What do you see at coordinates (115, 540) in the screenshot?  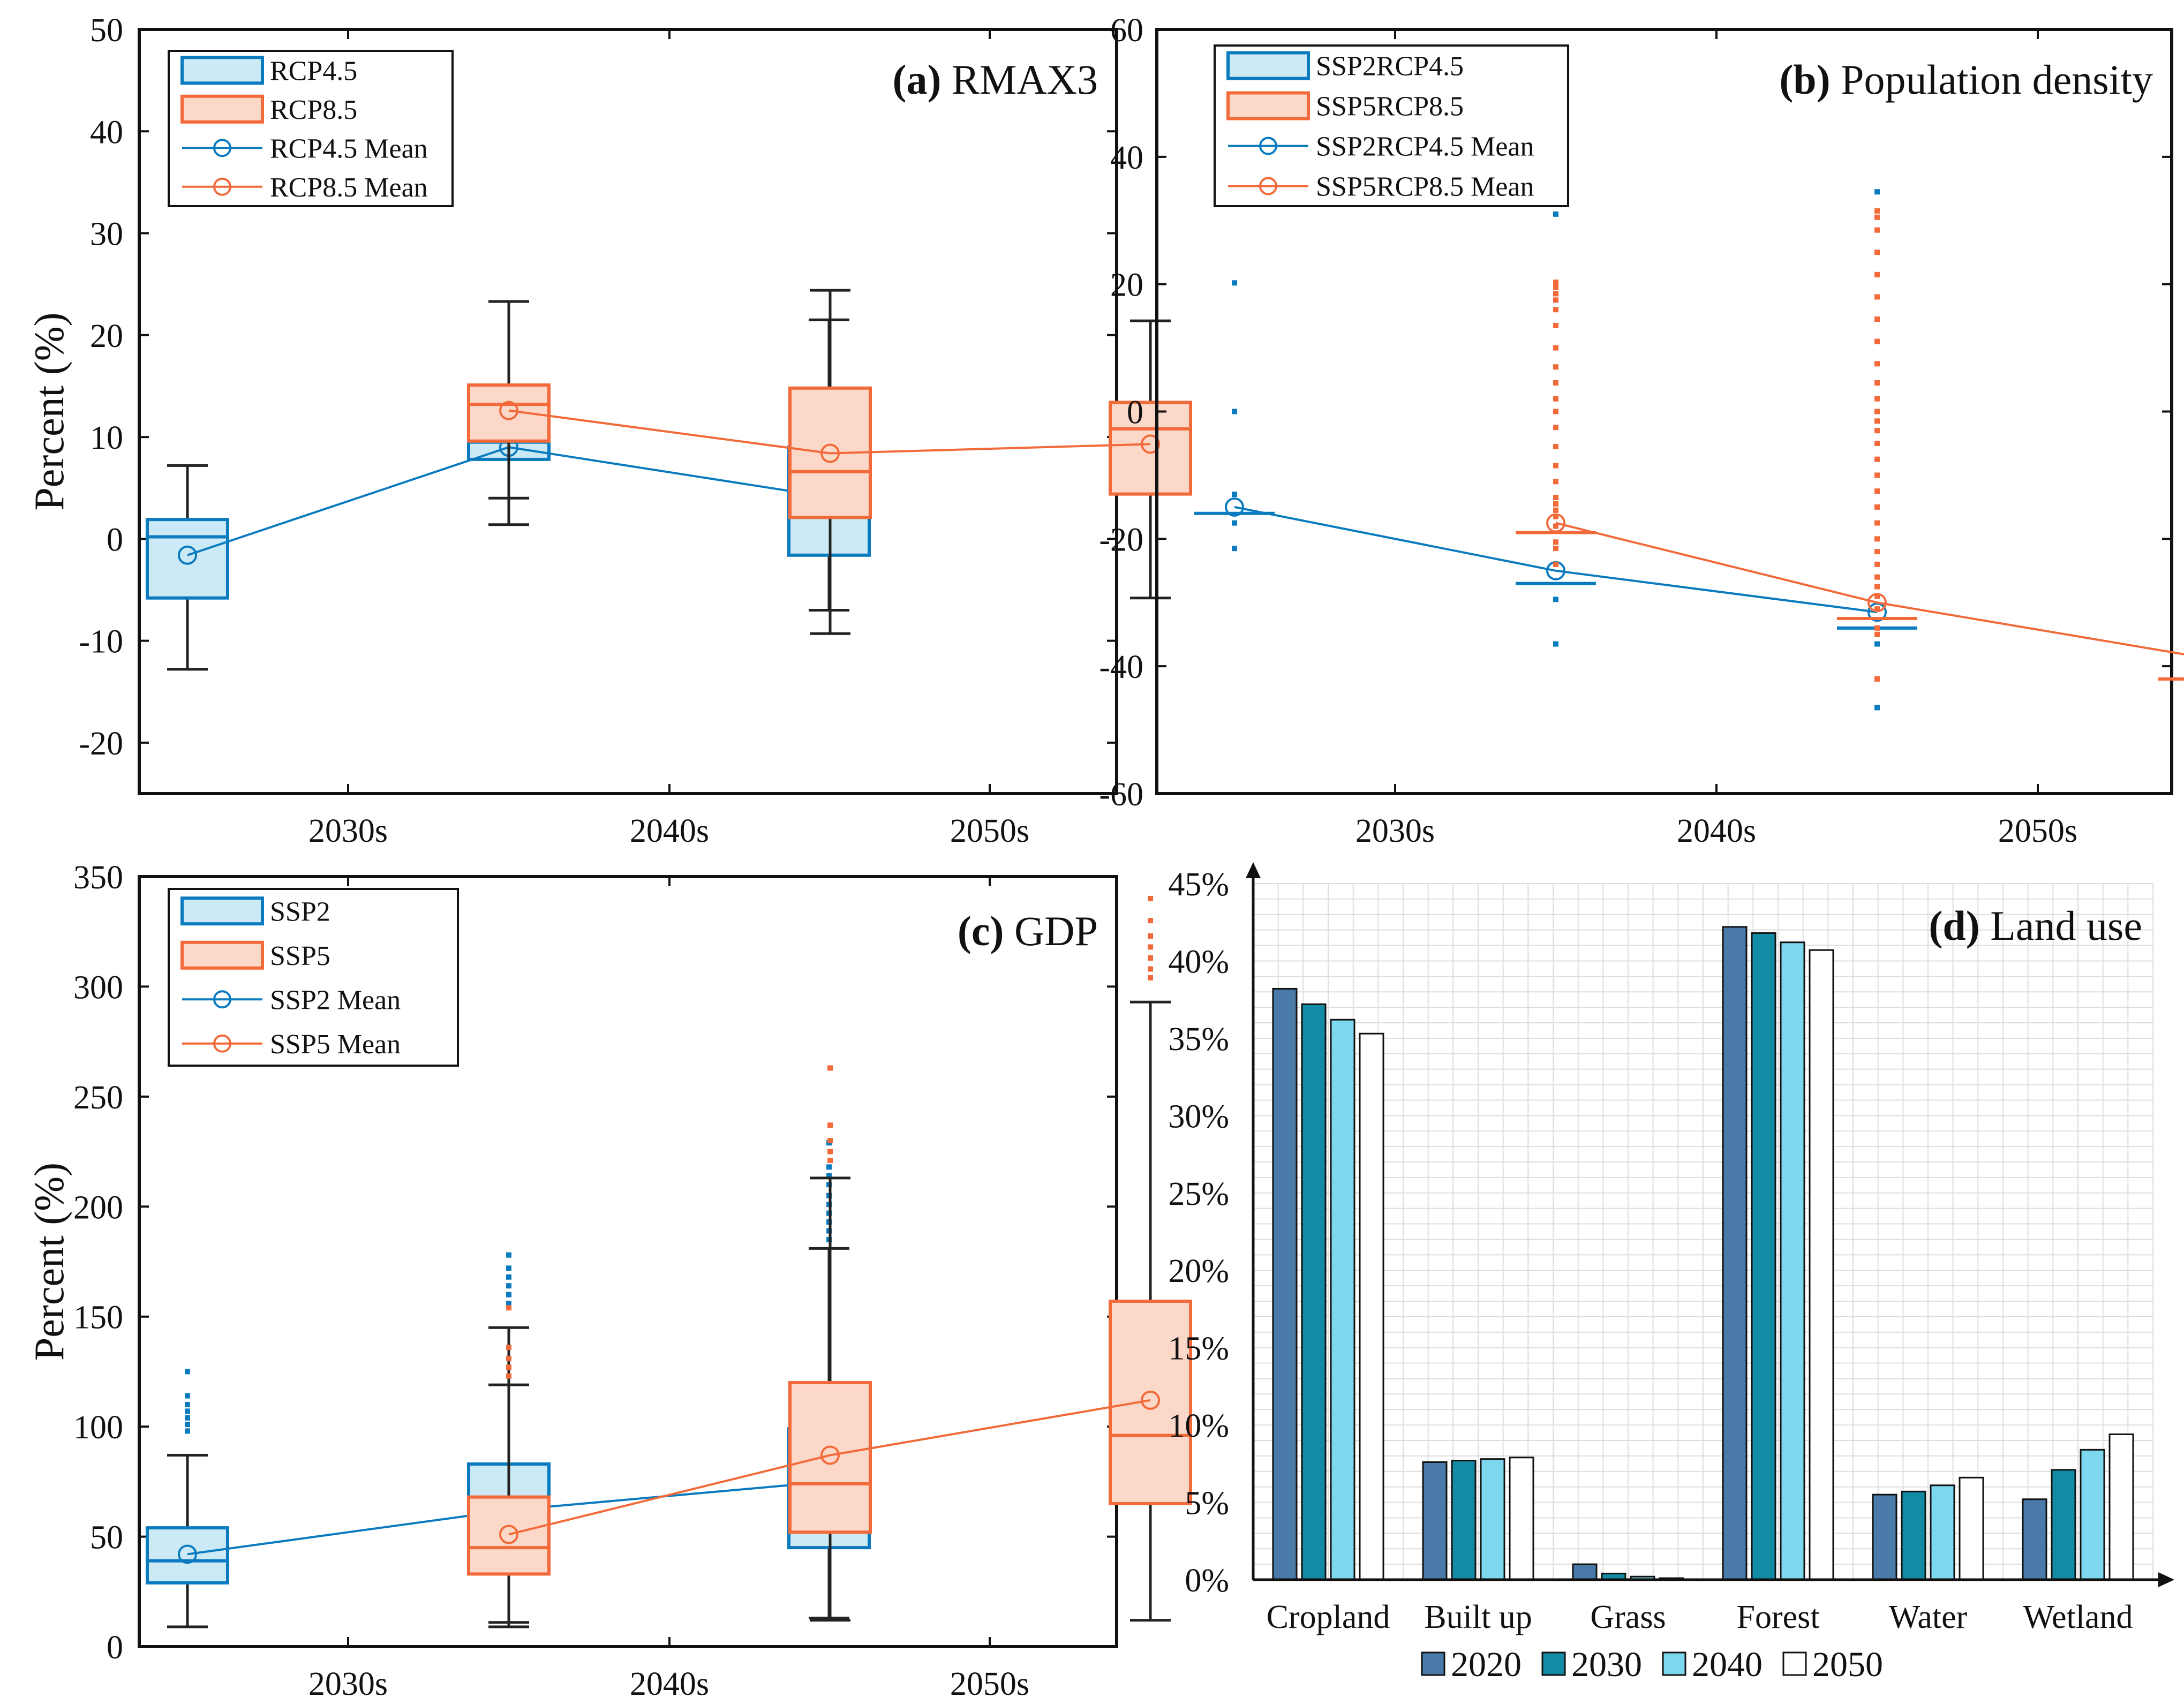 I see `y-tick-label: 0` at bounding box center [115, 540].